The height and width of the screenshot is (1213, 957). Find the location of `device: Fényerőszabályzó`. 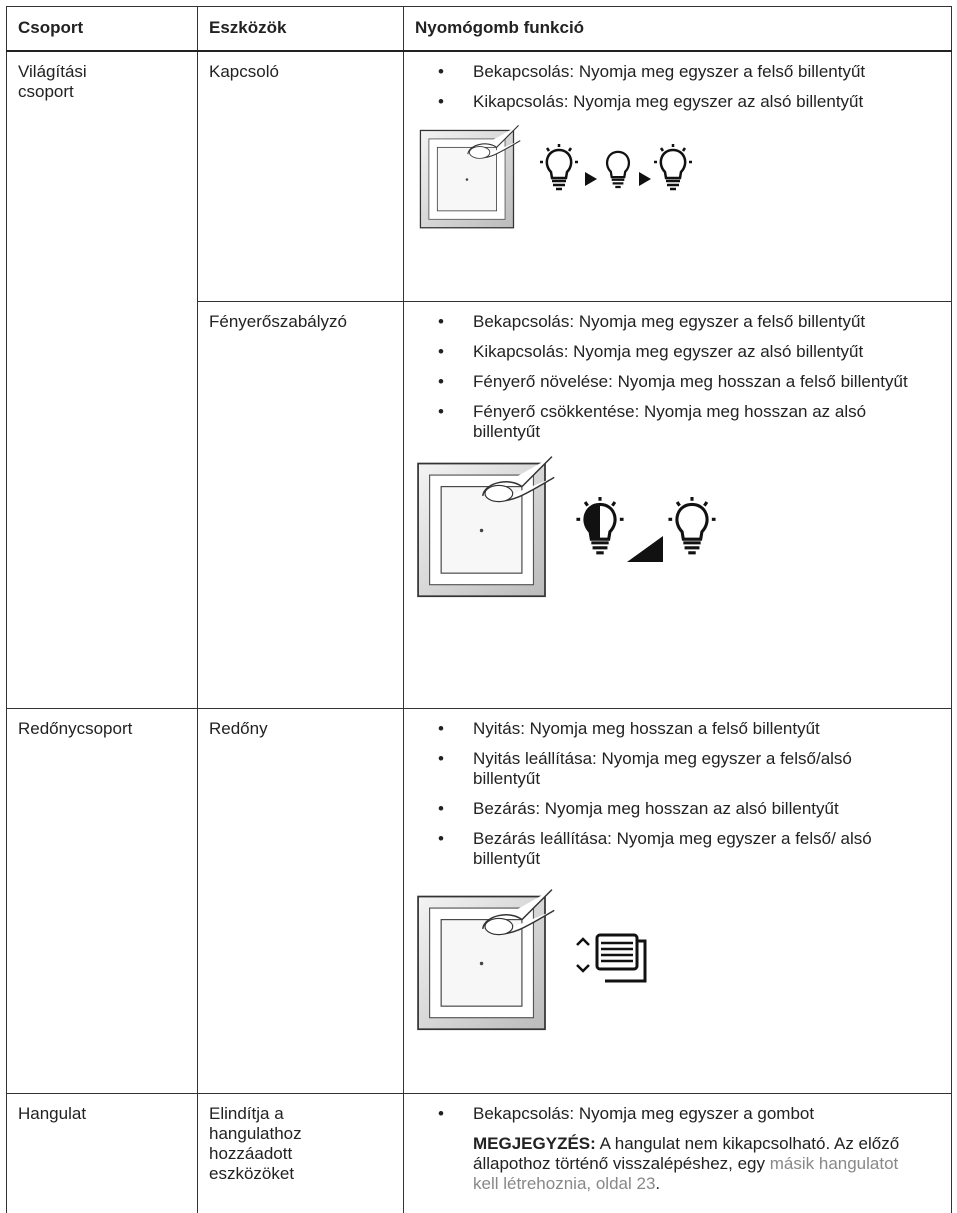

device: Fényerőszabályzó is located at coordinates (278, 321).